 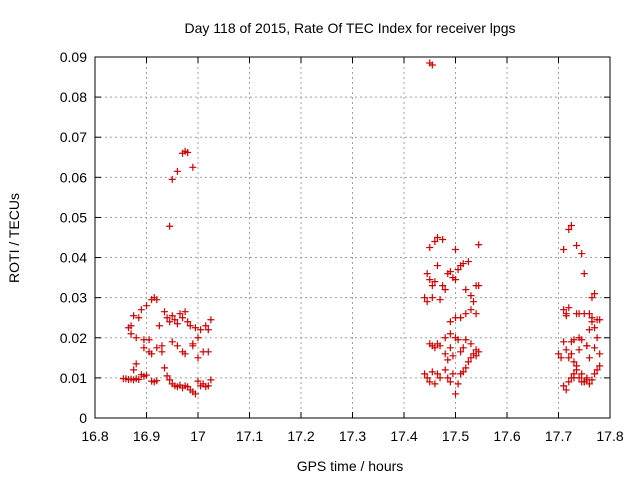 I want to click on x-tick-label: 16.9, so click(x=146, y=436).